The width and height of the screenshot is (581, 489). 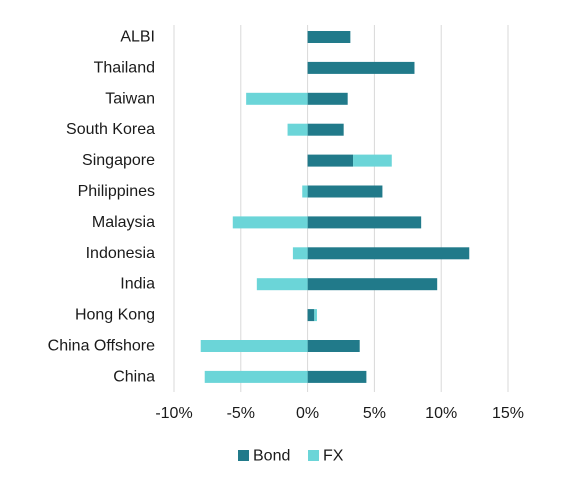 I want to click on bar-bond-china-offshore, so click(x=333, y=346).